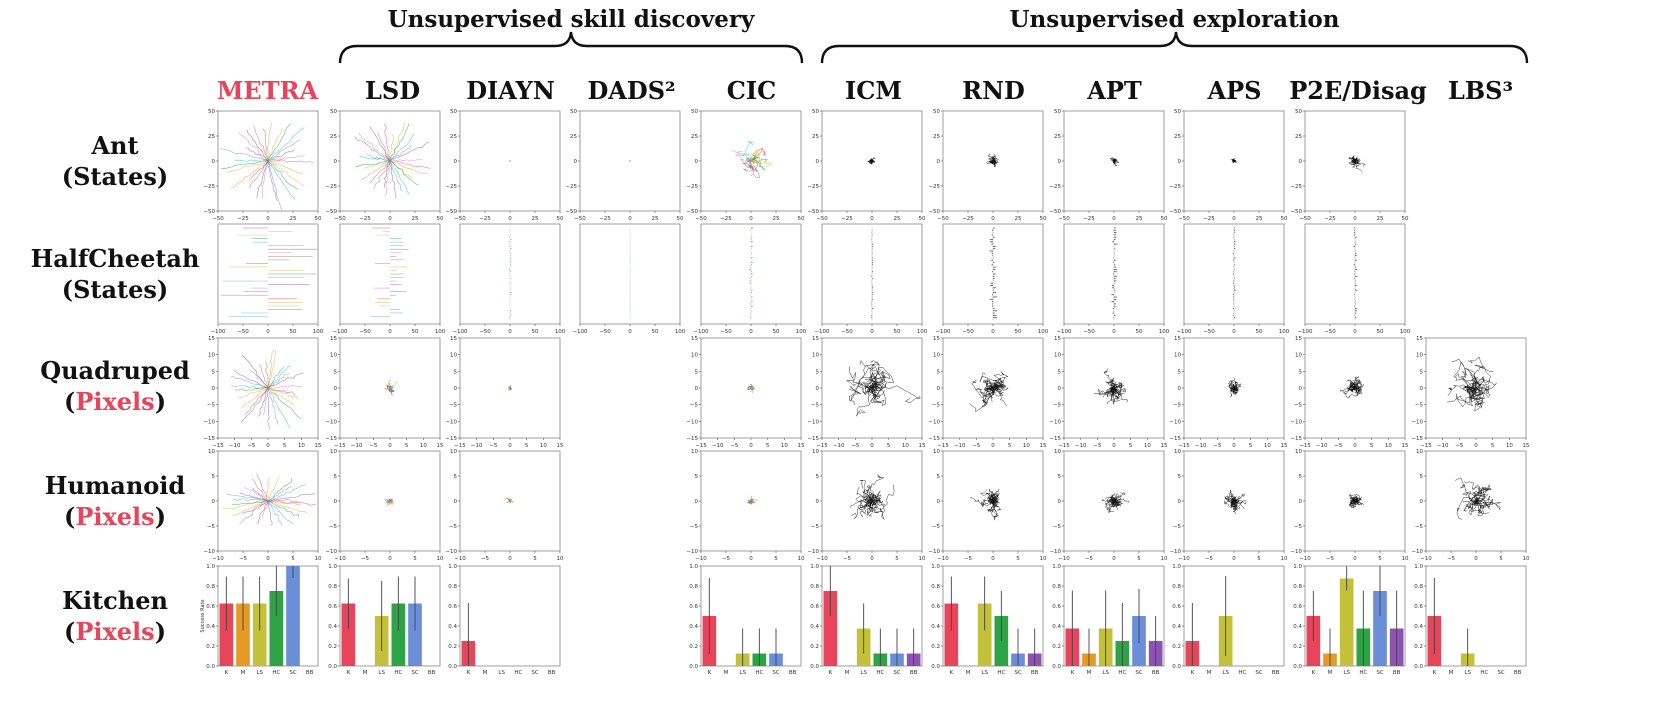 The height and width of the screenshot is (715, 1661). Describe the element at coordinates (504, 392) in the screenshot. I see `panel-quadruped-pixels-diayn: −15 −10 −5 0 5 10 15 15 10 5 0 −5 −10 −15` at that location.